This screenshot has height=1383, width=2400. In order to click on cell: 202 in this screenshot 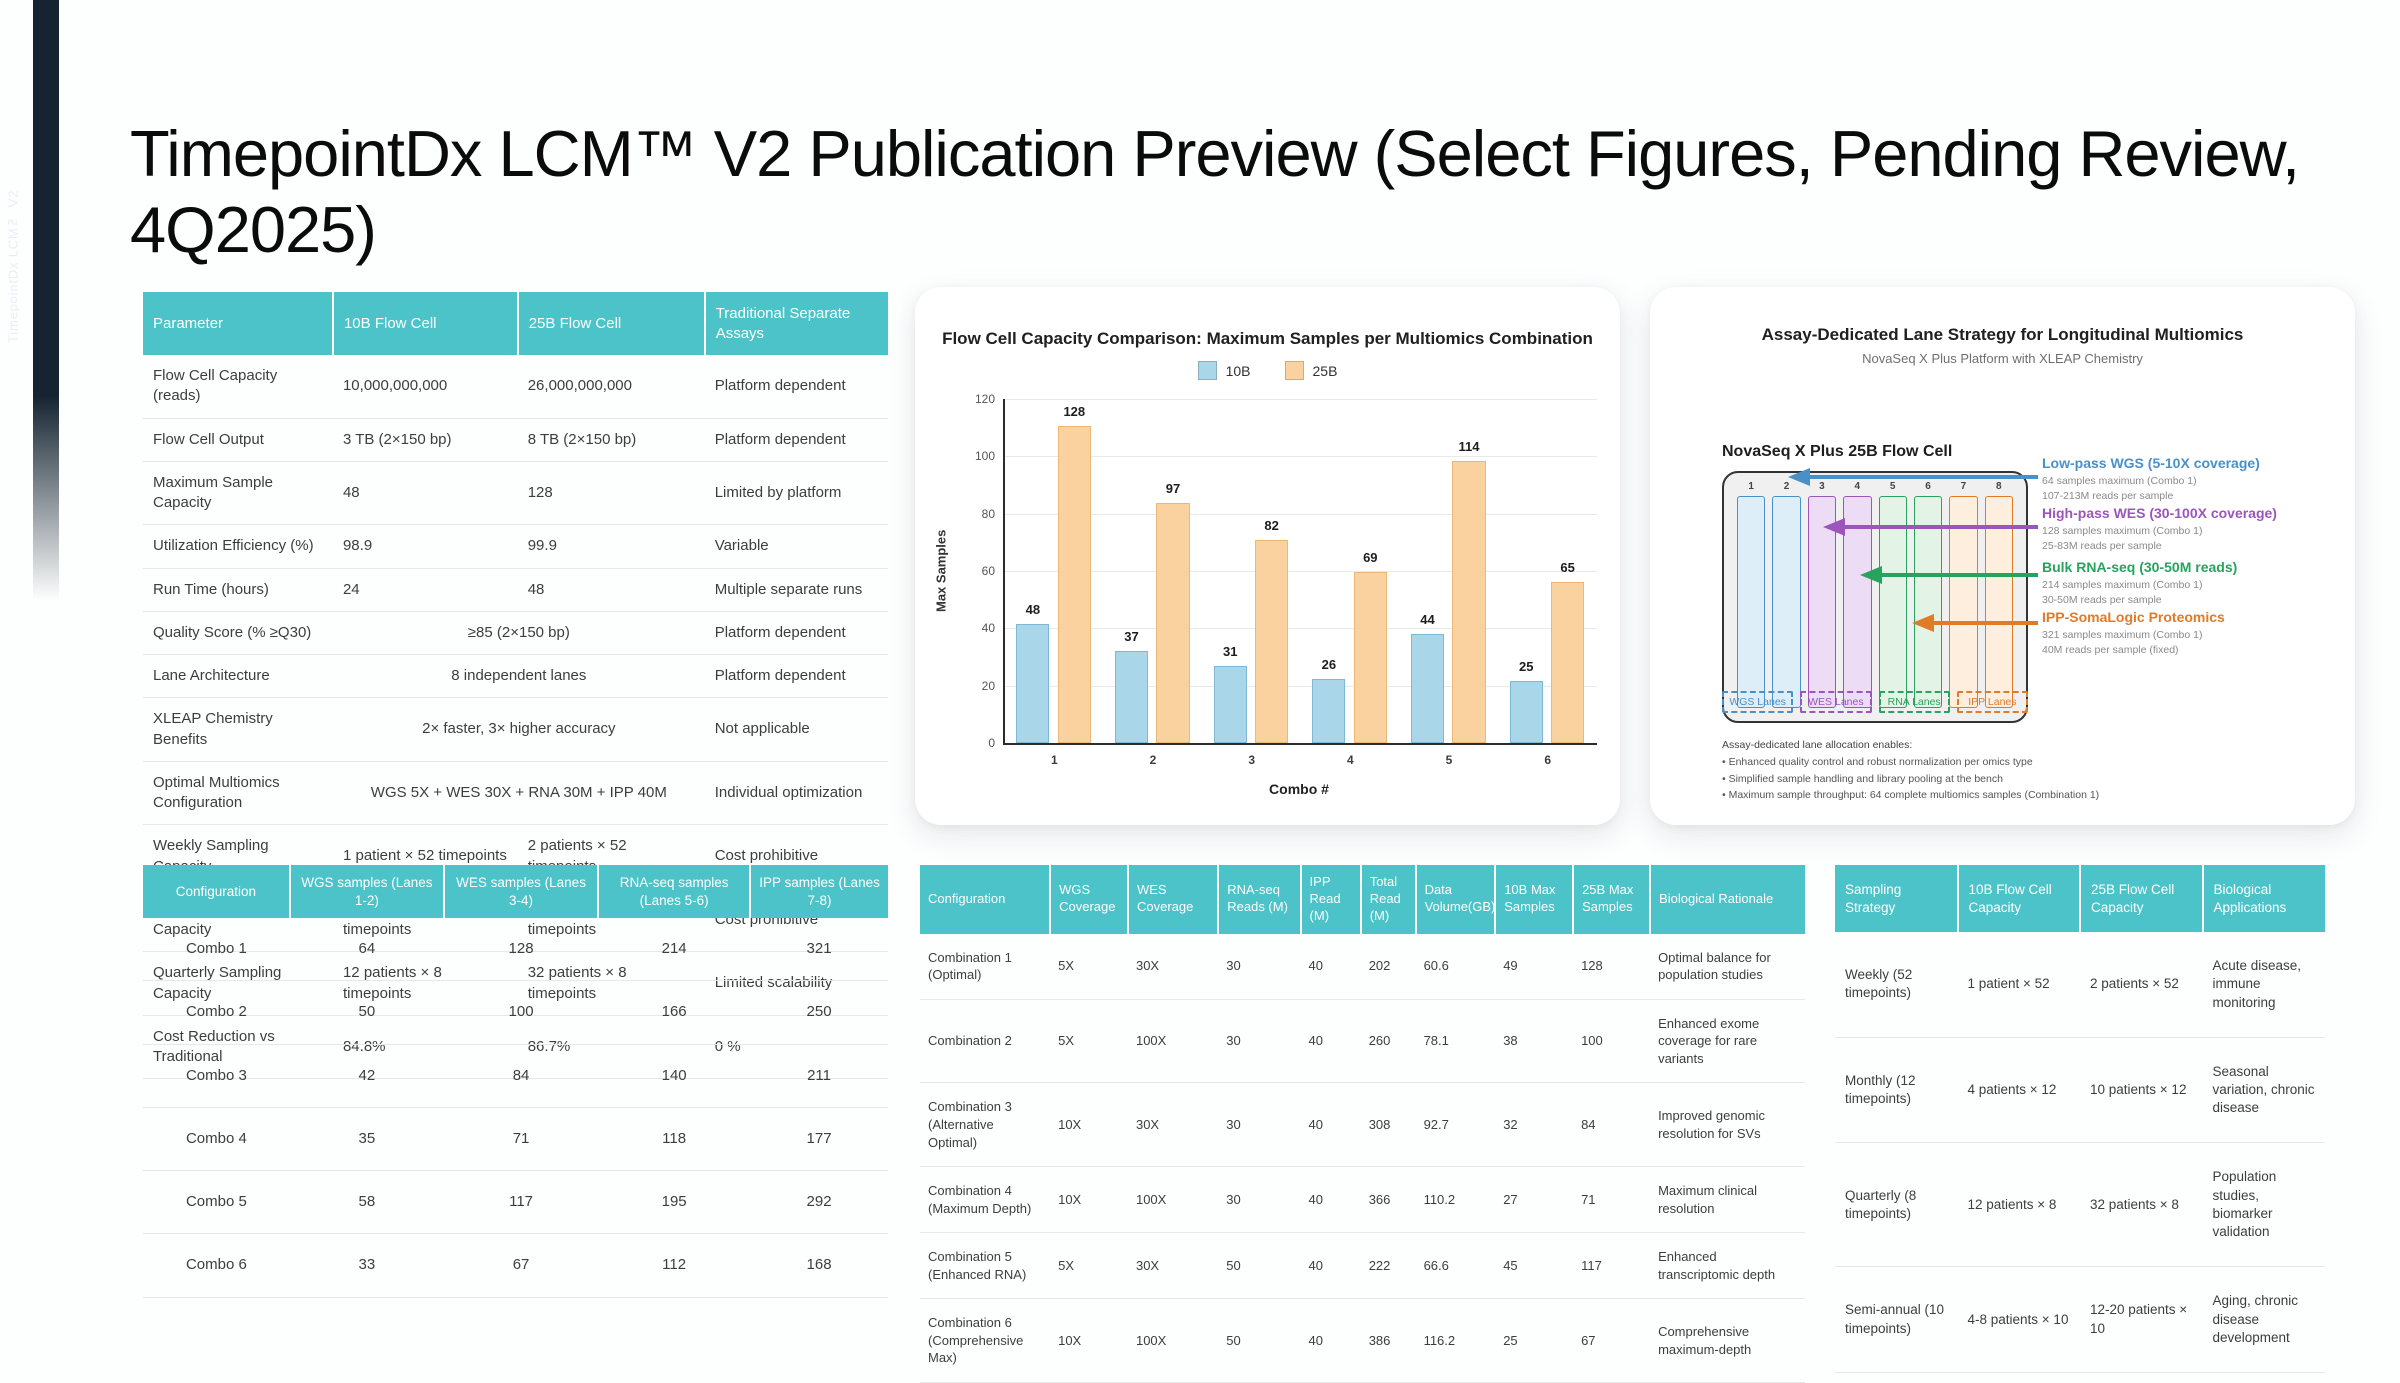, I will do `click(1388, 966)`.